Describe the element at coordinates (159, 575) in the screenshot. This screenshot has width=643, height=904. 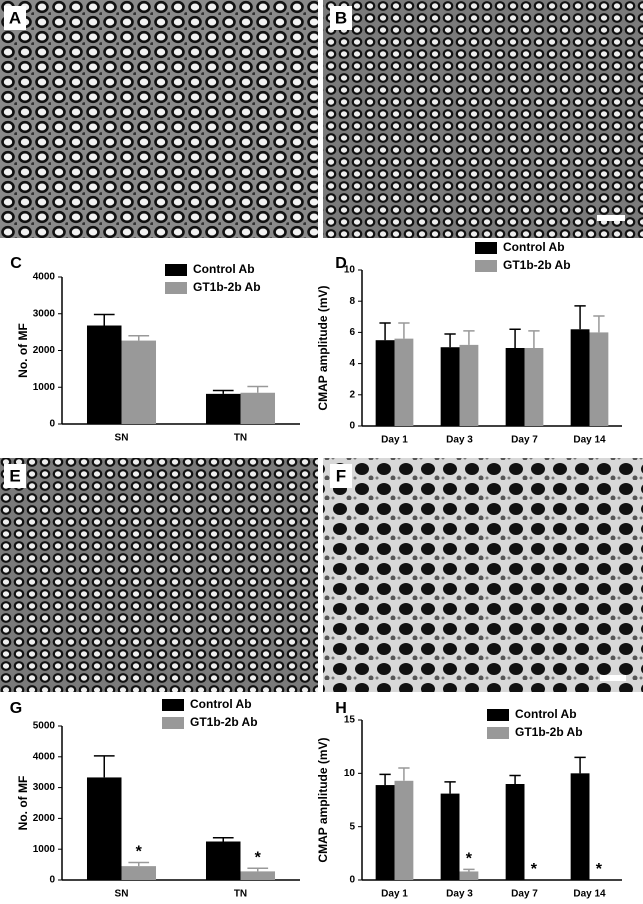
I see `micrograph-e` at that location.